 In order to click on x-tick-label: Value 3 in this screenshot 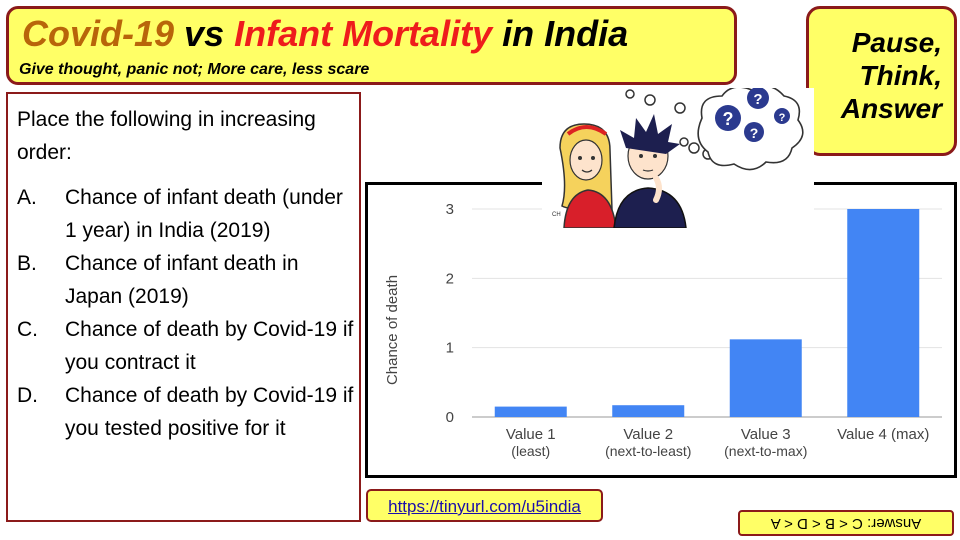, I will do `click(766, 434)`.